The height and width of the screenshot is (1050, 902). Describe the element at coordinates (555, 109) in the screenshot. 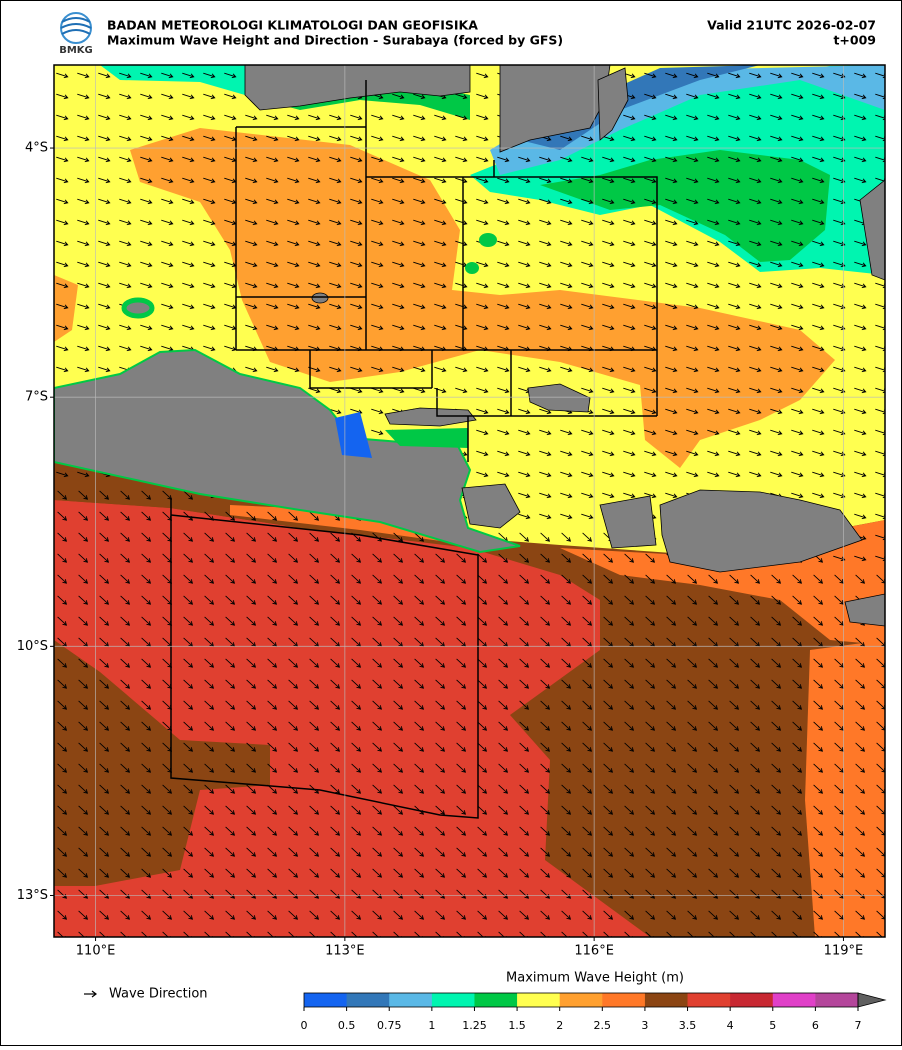

I see `borneo-east` at that location.